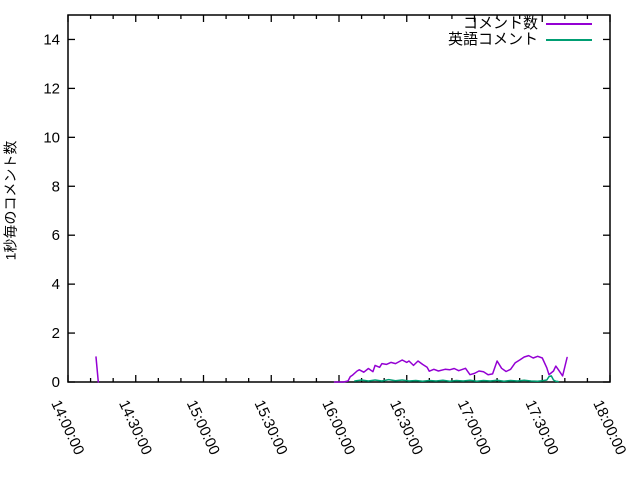 This screenshot has height=480, width=640. What do you see at coordinates (542, 428) in the screenshot?
I see `x-tick-label: 17:30:00` at bounding box center [542, 428].